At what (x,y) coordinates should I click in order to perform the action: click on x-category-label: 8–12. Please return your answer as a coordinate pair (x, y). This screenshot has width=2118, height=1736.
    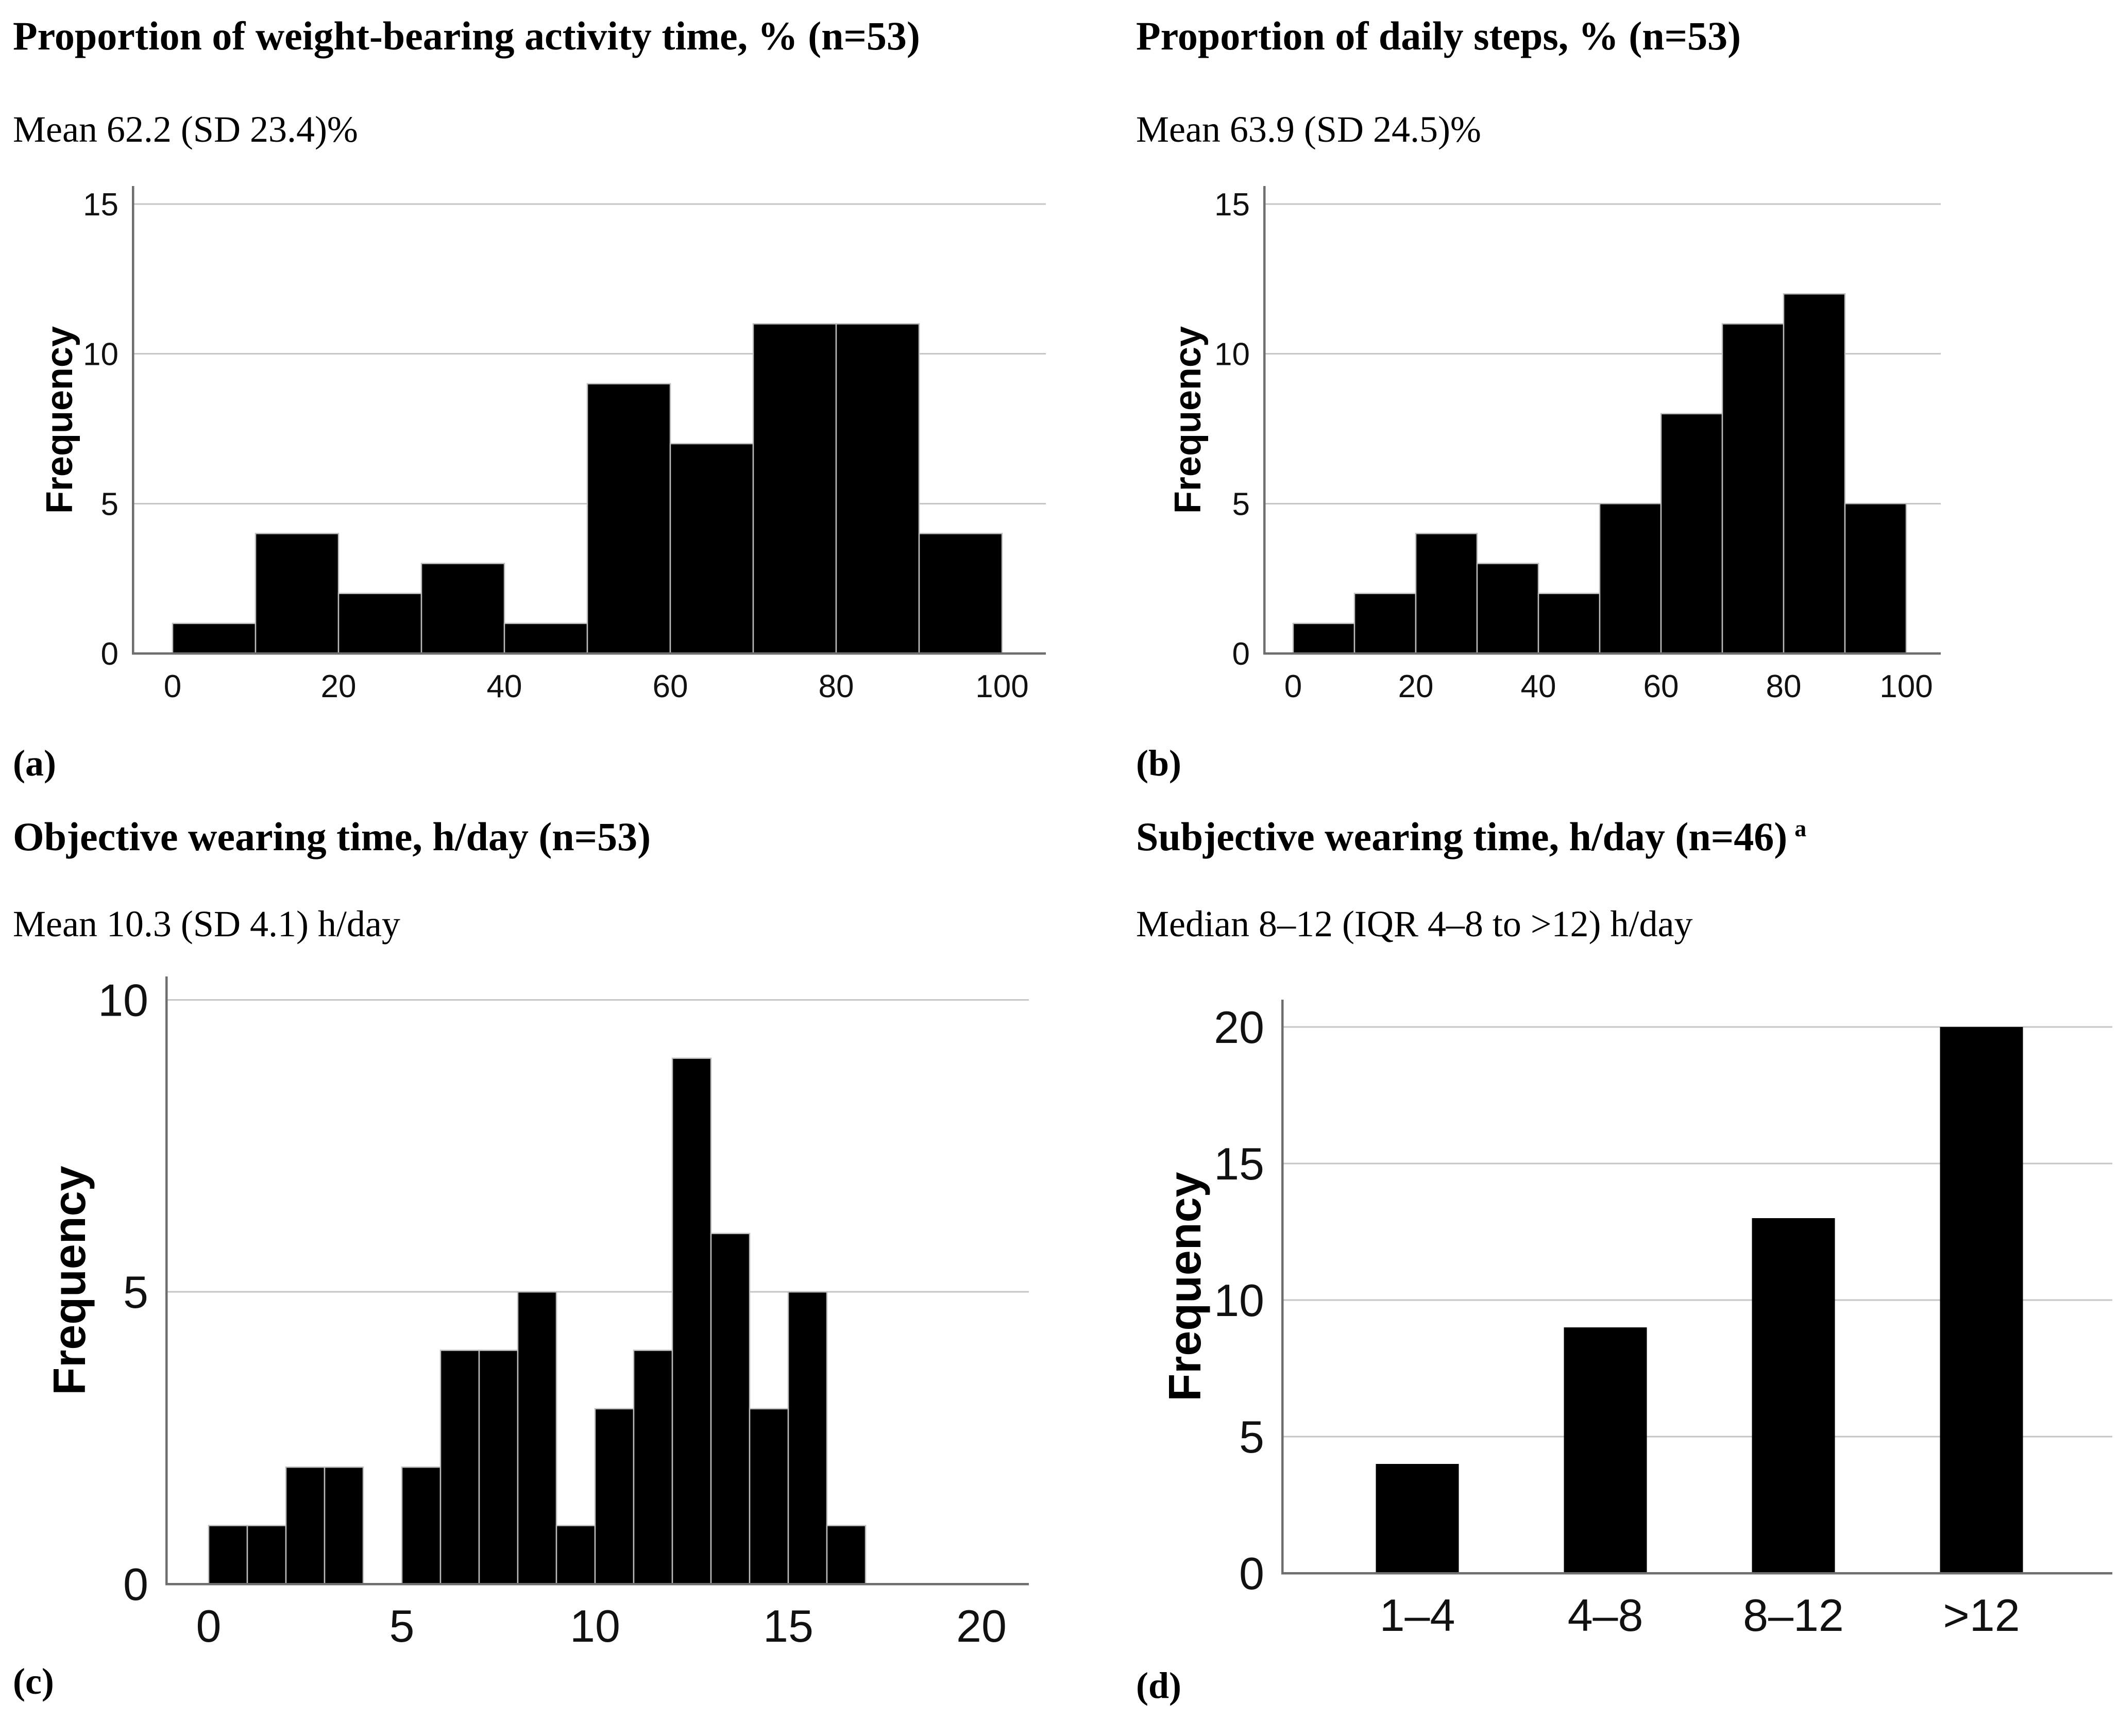
    Looking at the image, I should click on (1793, 1615).